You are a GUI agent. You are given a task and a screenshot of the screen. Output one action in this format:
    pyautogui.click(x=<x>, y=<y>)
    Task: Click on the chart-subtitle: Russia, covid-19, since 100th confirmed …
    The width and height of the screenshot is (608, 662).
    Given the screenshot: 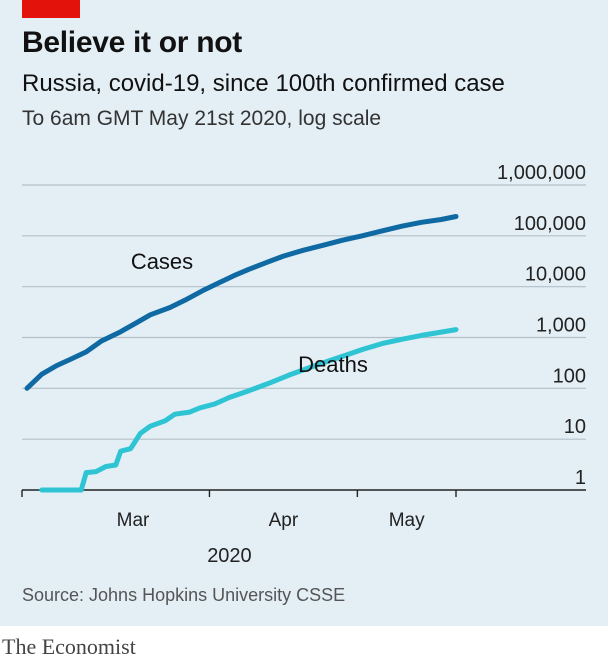 What is the action you would take?
    pyautogui.click(x=263, y=83)
    